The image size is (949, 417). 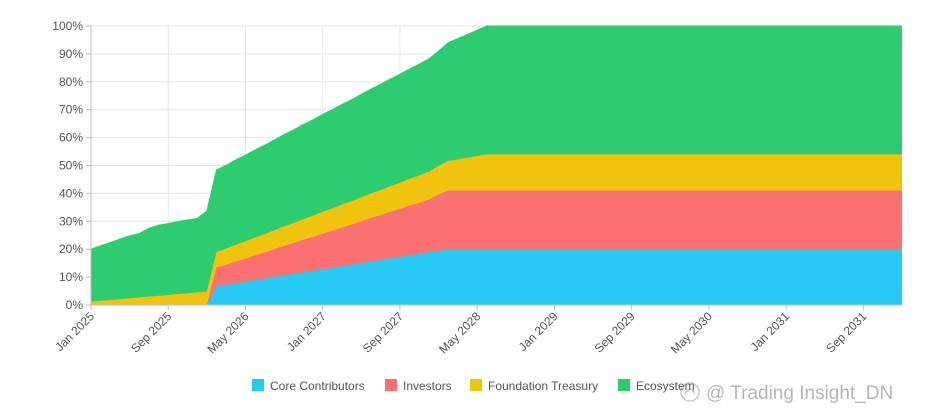 I want to click on y-tick-label: 20%, so click(x=71, y=249).